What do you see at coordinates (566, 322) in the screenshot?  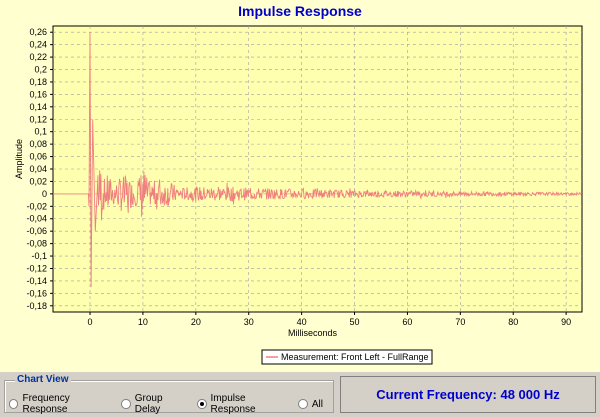 I see `x-tick-label: 90` at bounding box center [566, 322].